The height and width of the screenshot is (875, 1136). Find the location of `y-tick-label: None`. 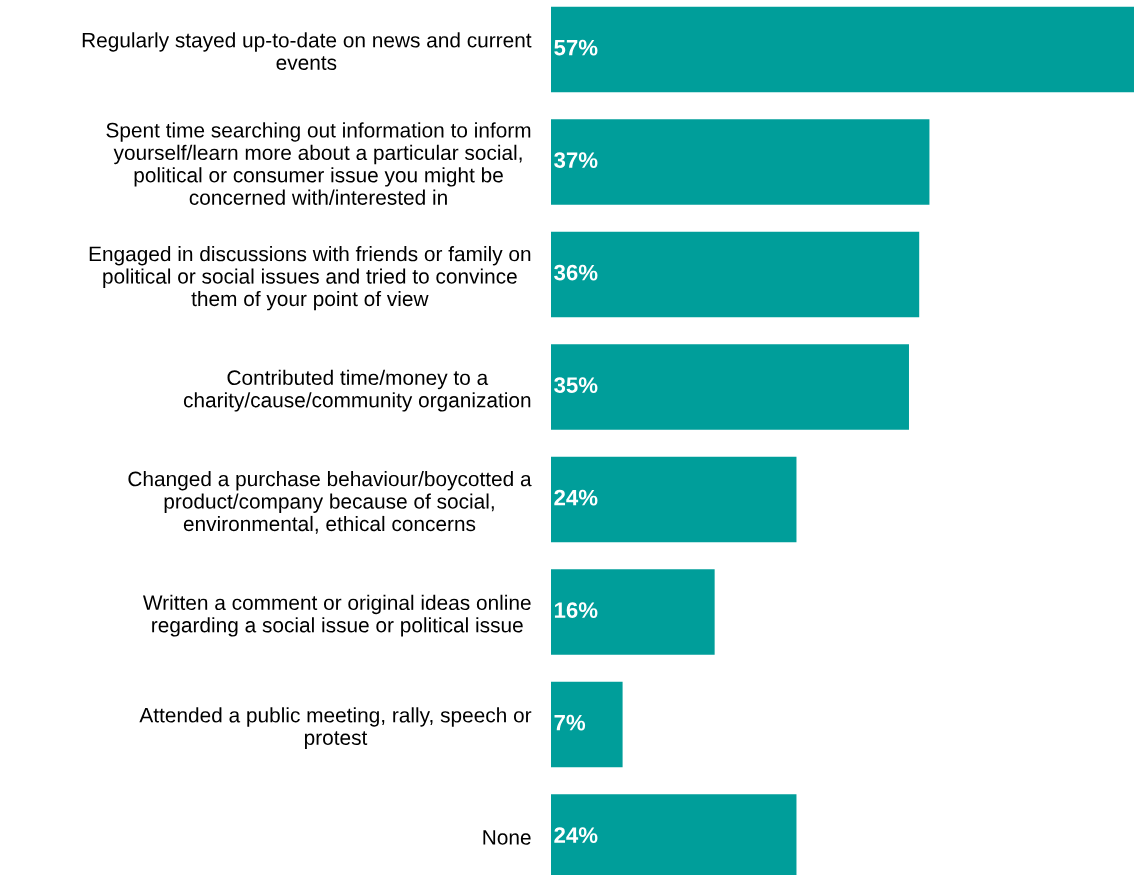

y-tick-label: None is located at coordinates (507, 837).